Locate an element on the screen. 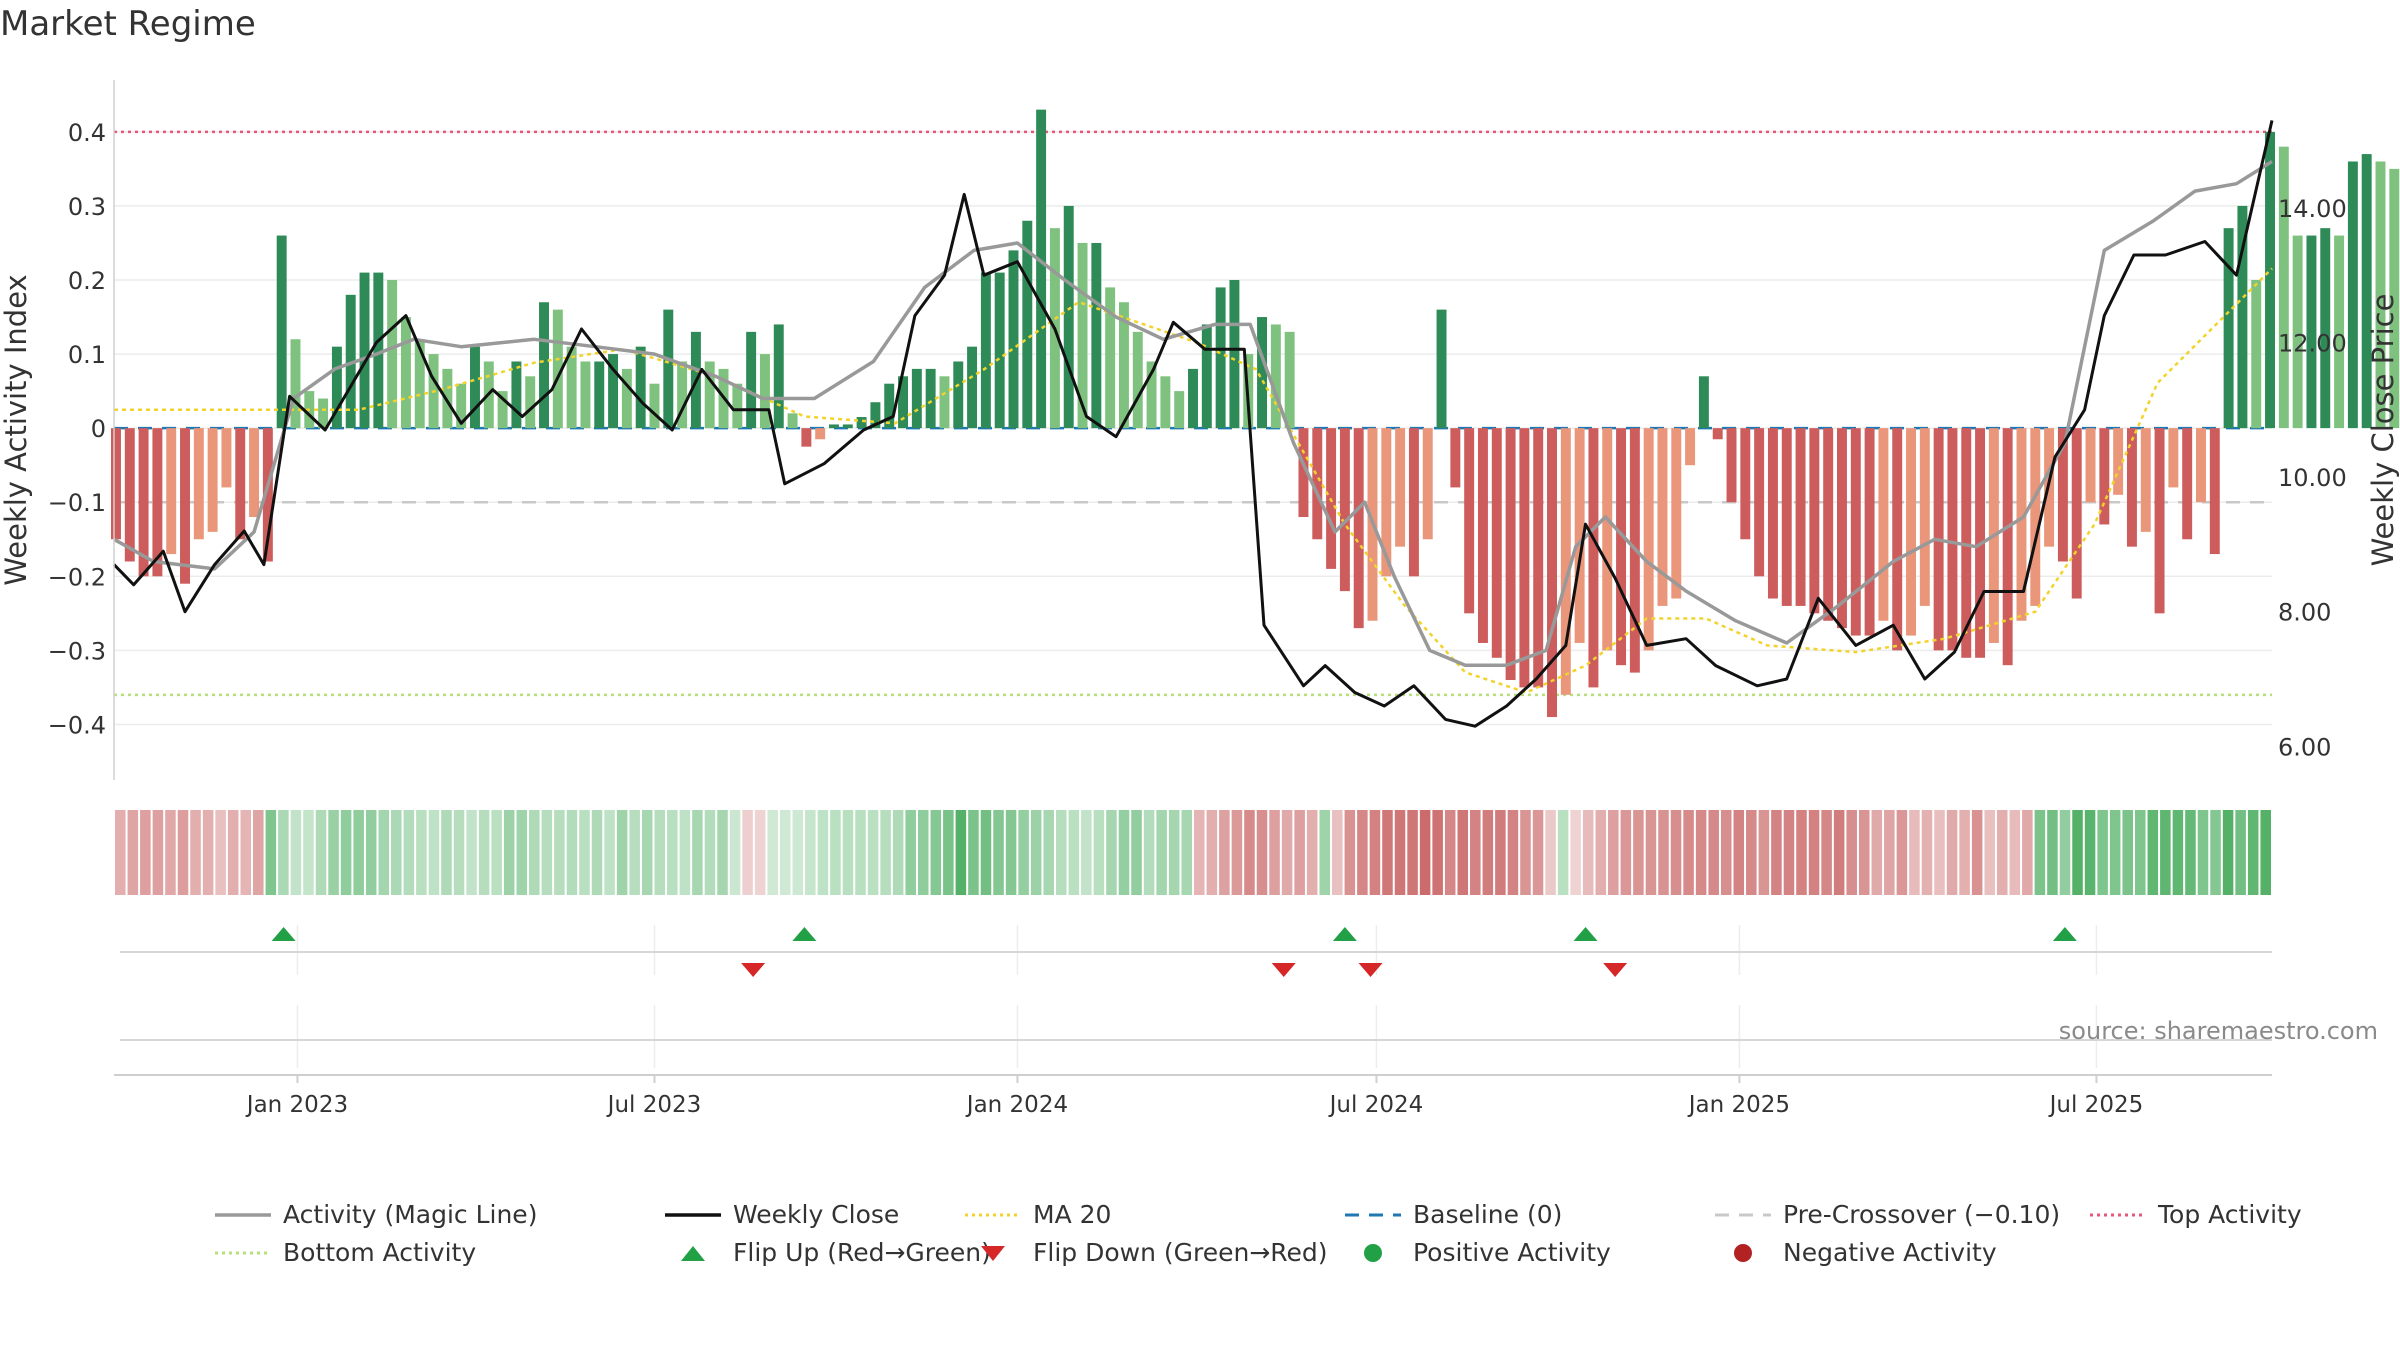  x-tick-label: Jan 2023 is located at coordinates (296, 1105).